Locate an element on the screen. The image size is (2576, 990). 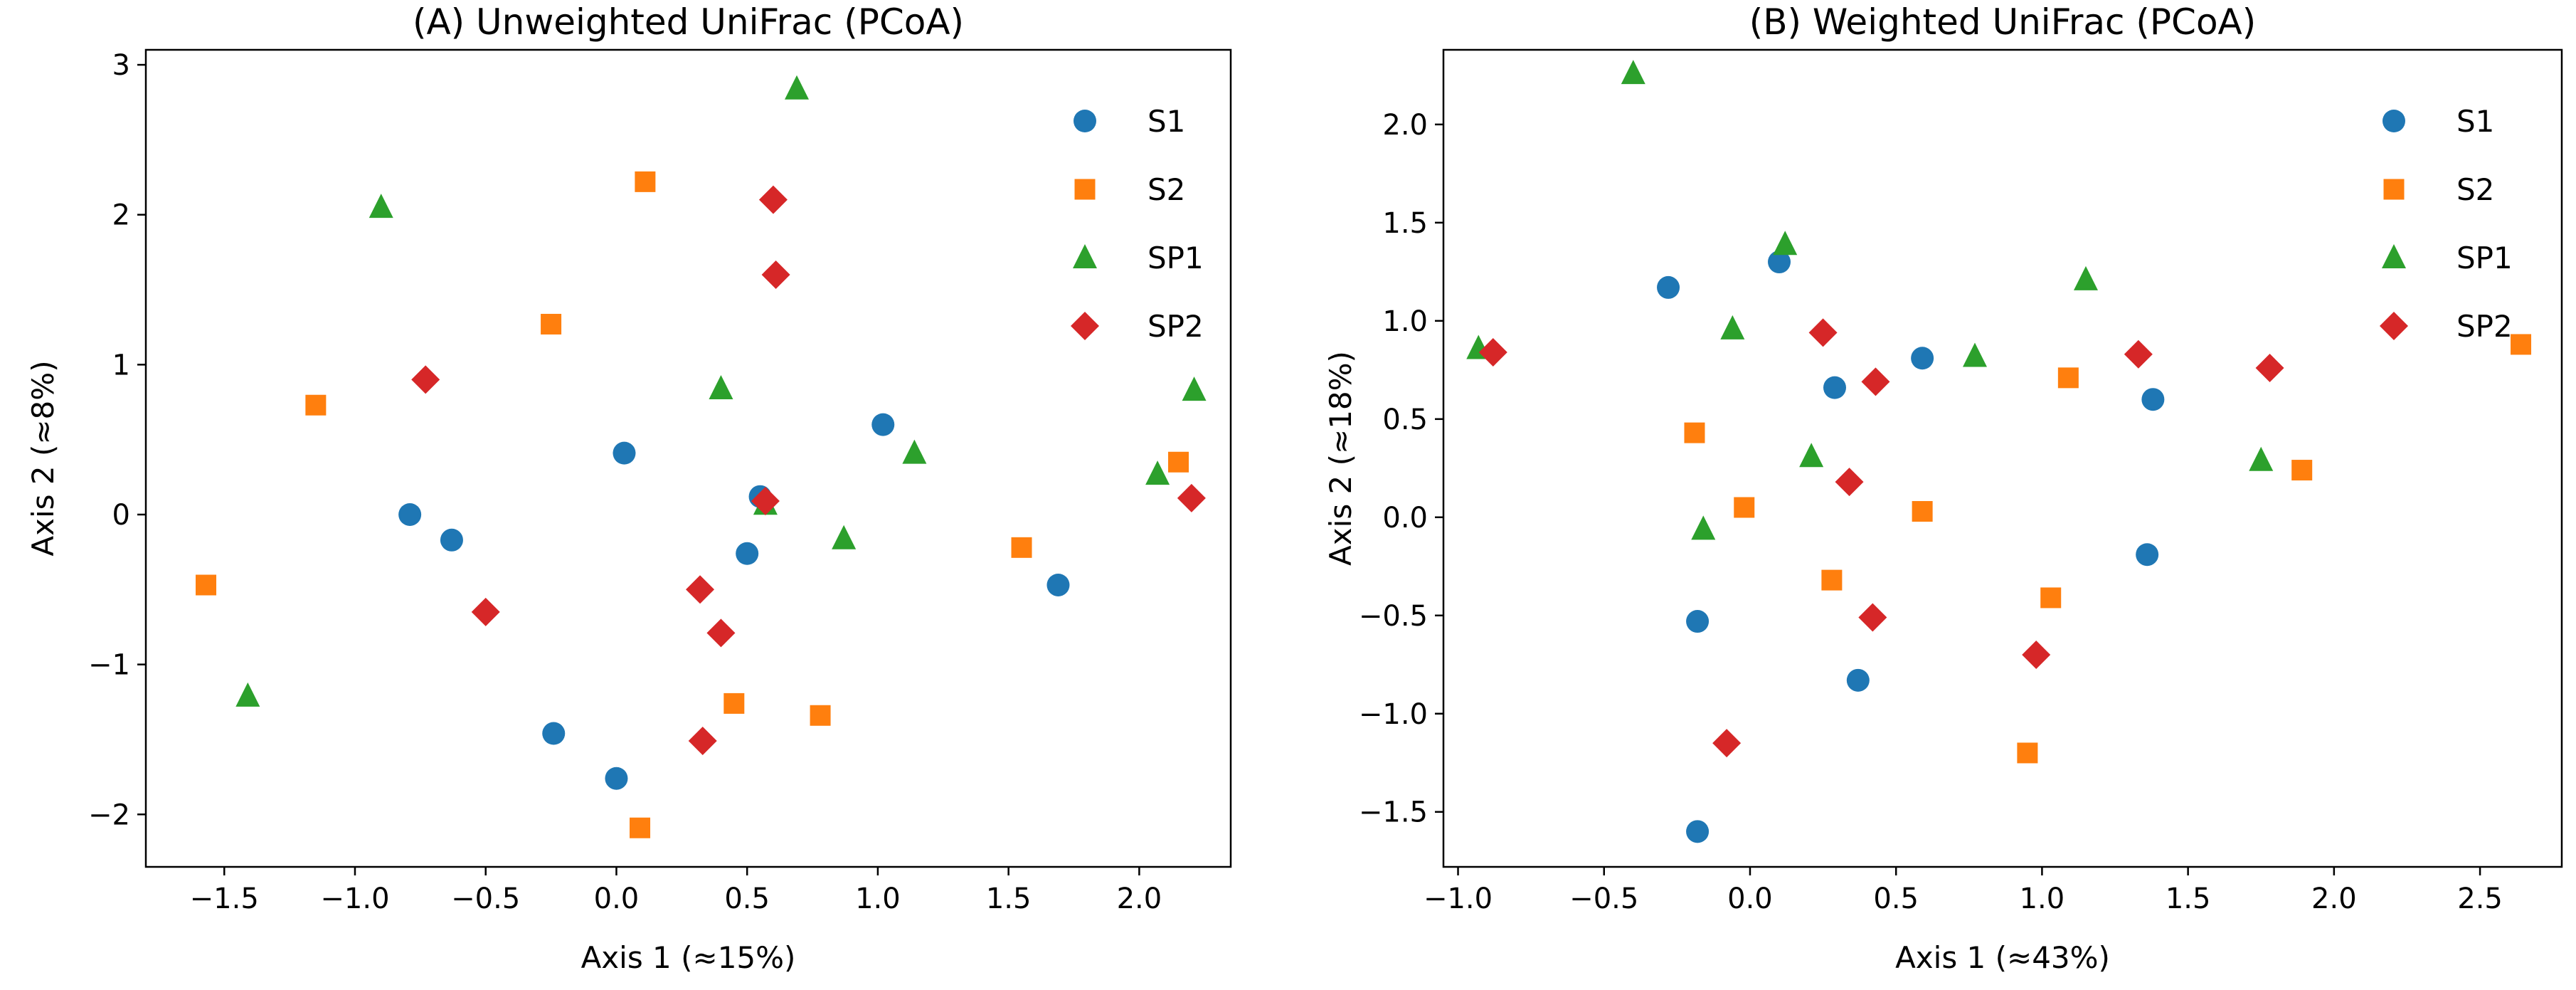
legend-marker-s2 is located at coordinates (2394, 190).